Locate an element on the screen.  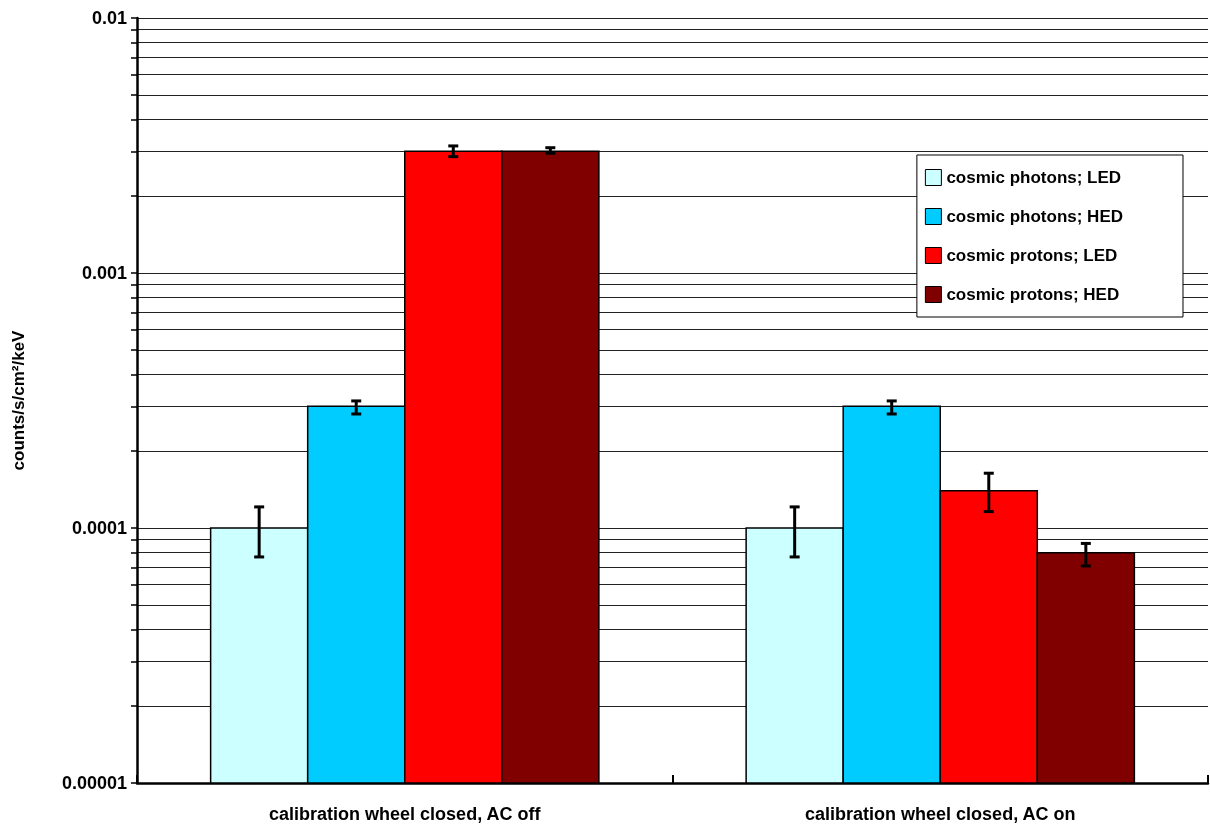
x-tick-label: calibration wheel closed, AC on is located at coordinates (940, 814).